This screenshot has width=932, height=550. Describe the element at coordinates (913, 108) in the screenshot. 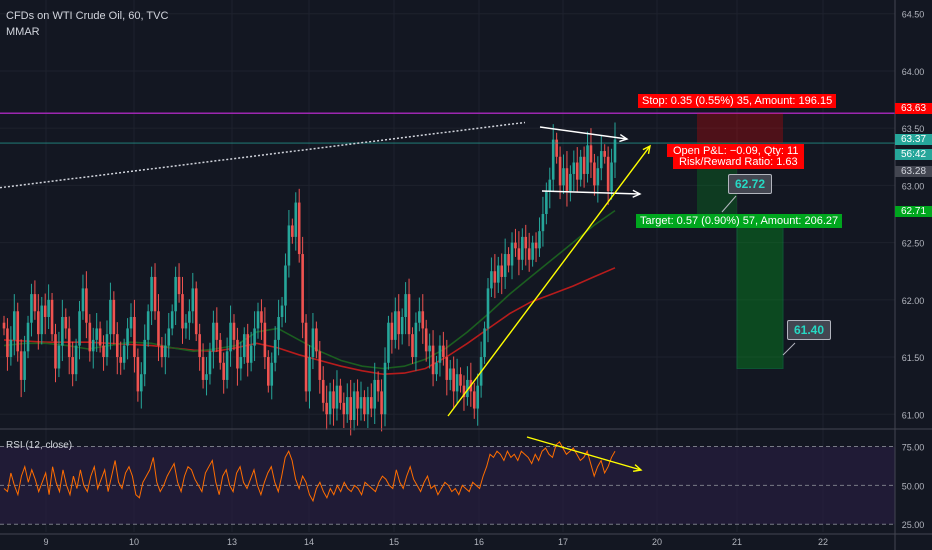

I see `axis-tag-stop: 63.63` at that location.